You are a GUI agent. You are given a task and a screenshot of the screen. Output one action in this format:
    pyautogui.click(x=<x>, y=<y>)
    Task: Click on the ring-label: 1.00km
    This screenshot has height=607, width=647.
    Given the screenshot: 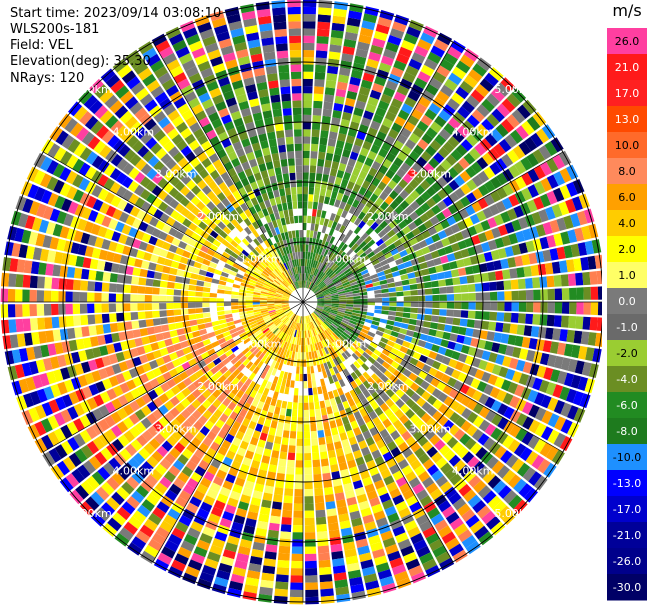 What is the action you would take?
    pyautogui.click(x=346, y=343)
    